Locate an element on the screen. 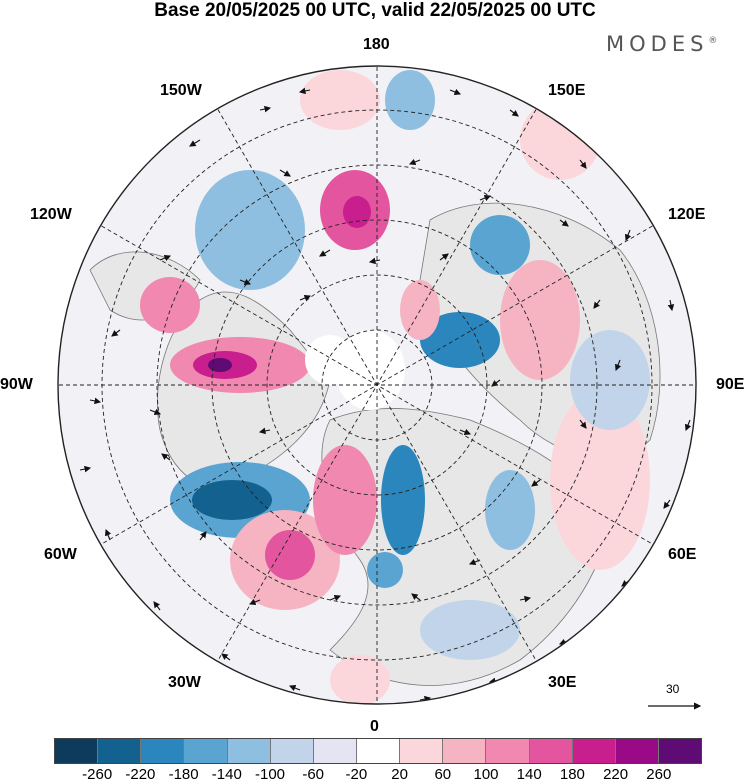 The width and height of the screenshot is (750, 783). registered-mark: ® is located at coordinates (713, 41).